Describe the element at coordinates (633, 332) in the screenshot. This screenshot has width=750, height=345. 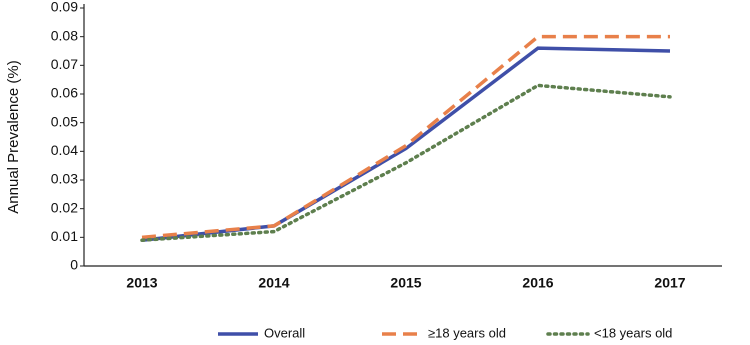
I see `legend-label: <18 years old` at that location.